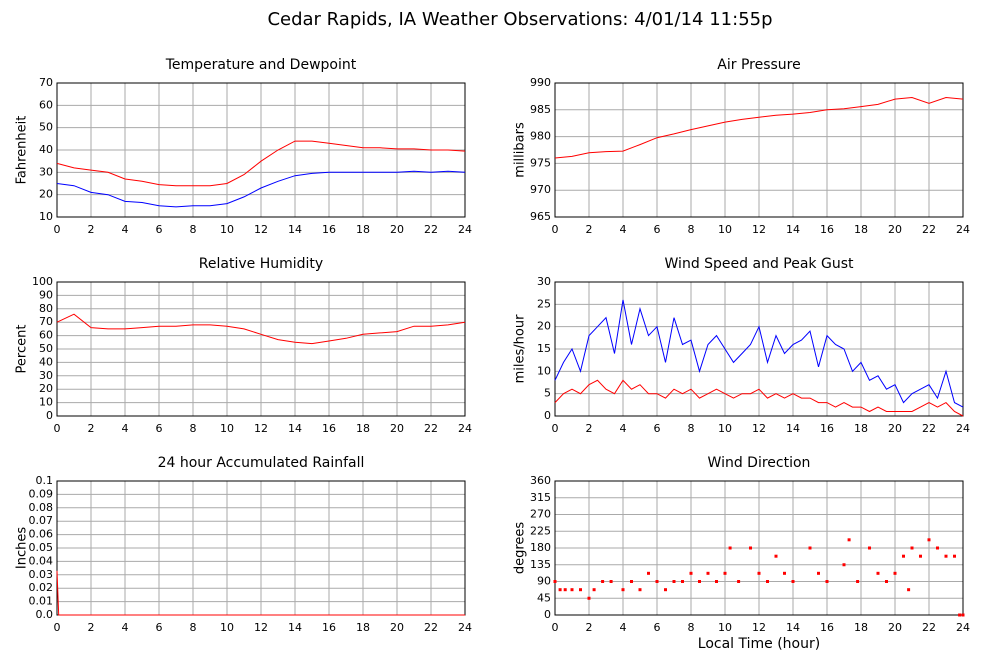 This screenshot has height=663, width=999. What do you see at coordinates (46, 149) in the screenshot?
I see `y-tick-label: 40` at bounding box center [46, 149].